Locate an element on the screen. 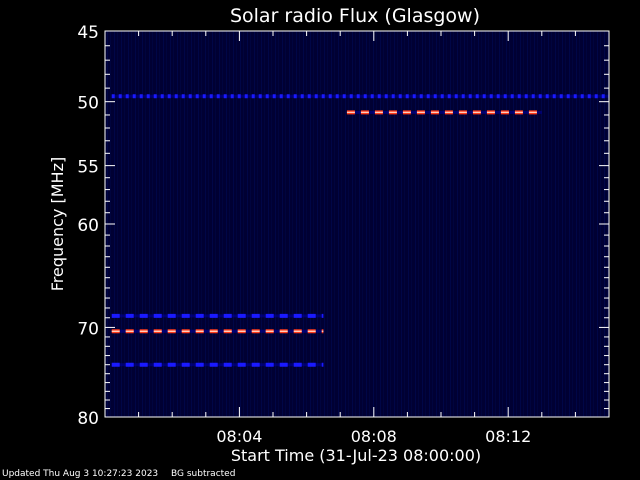 Image resolution: width=640 pixels, height=480 pixels. y-tick-label: 55 is located at coordinates (88, 168).